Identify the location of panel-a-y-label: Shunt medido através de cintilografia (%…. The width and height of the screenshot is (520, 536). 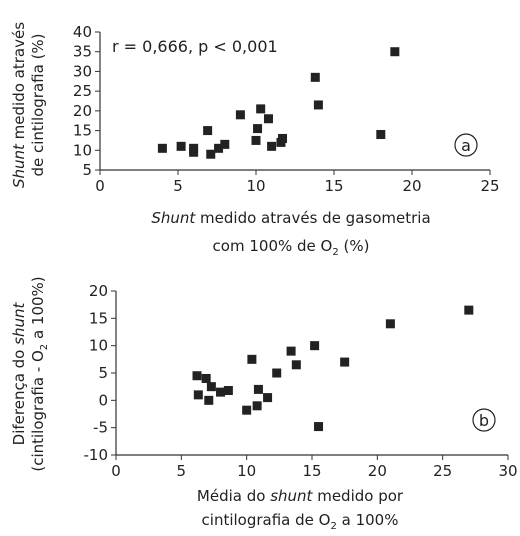
(28, 105).